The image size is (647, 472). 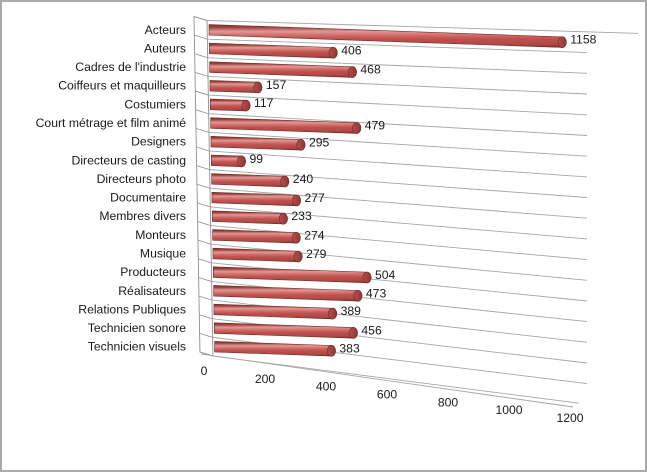 What do you see at coordinates (165, 49) in the screenshot?
I see `category-axis-label: Auteurs` at bounding box center [165, 49].